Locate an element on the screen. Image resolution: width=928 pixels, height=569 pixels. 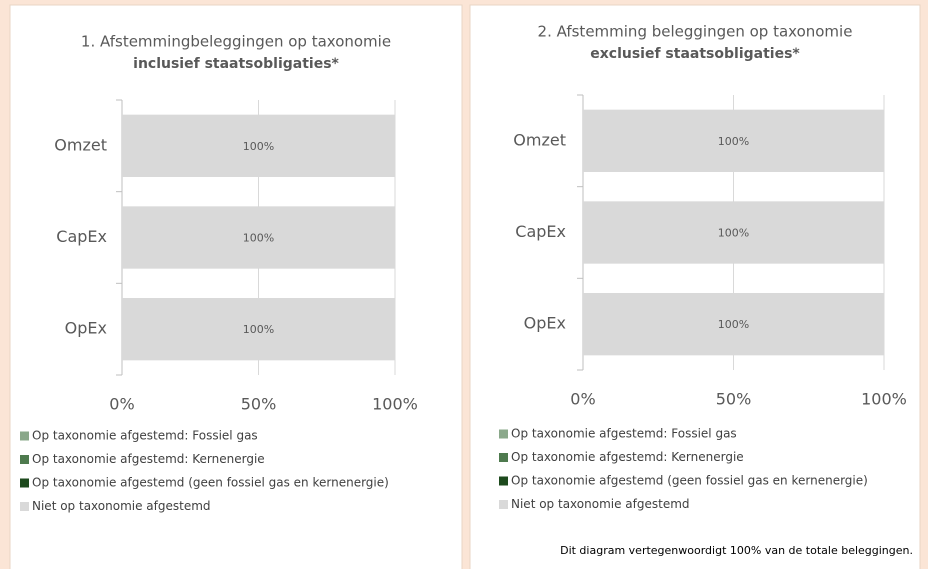
chart-subtitle: exclusief staatsobligaties* is located at coordinates (695, 54).